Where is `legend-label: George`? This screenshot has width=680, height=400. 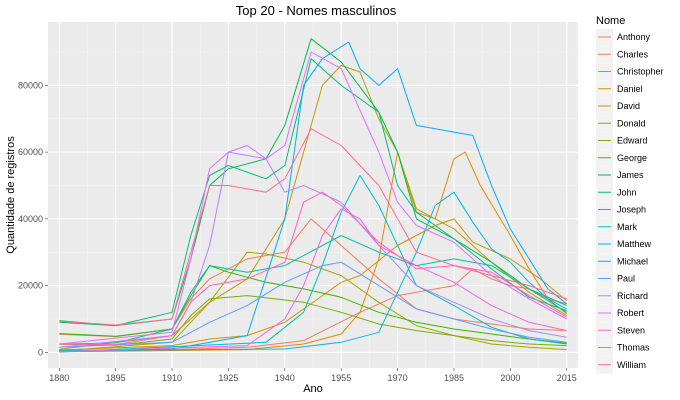 legend-label: George is located at coordinates (632, 158).